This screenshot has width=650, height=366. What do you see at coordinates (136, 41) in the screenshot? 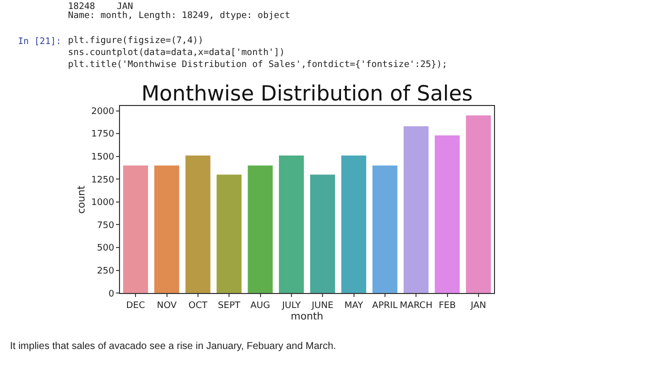
I see `text: plt.figure(figsize=(7,4))` at bounding box center [136, 41].